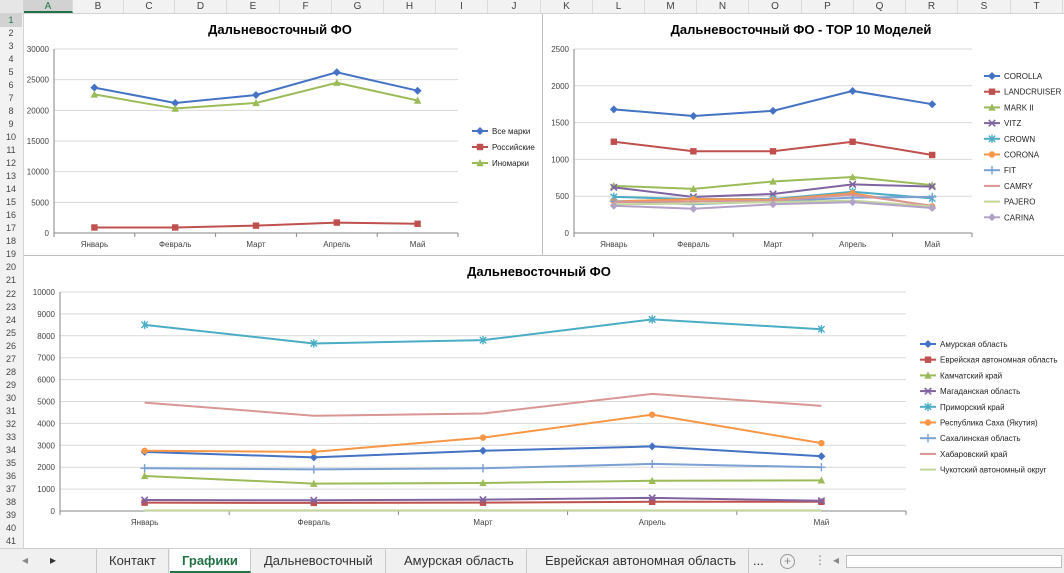 The image size is (1064, 573). I want to click on column-header-i: I, so click(462, 6).